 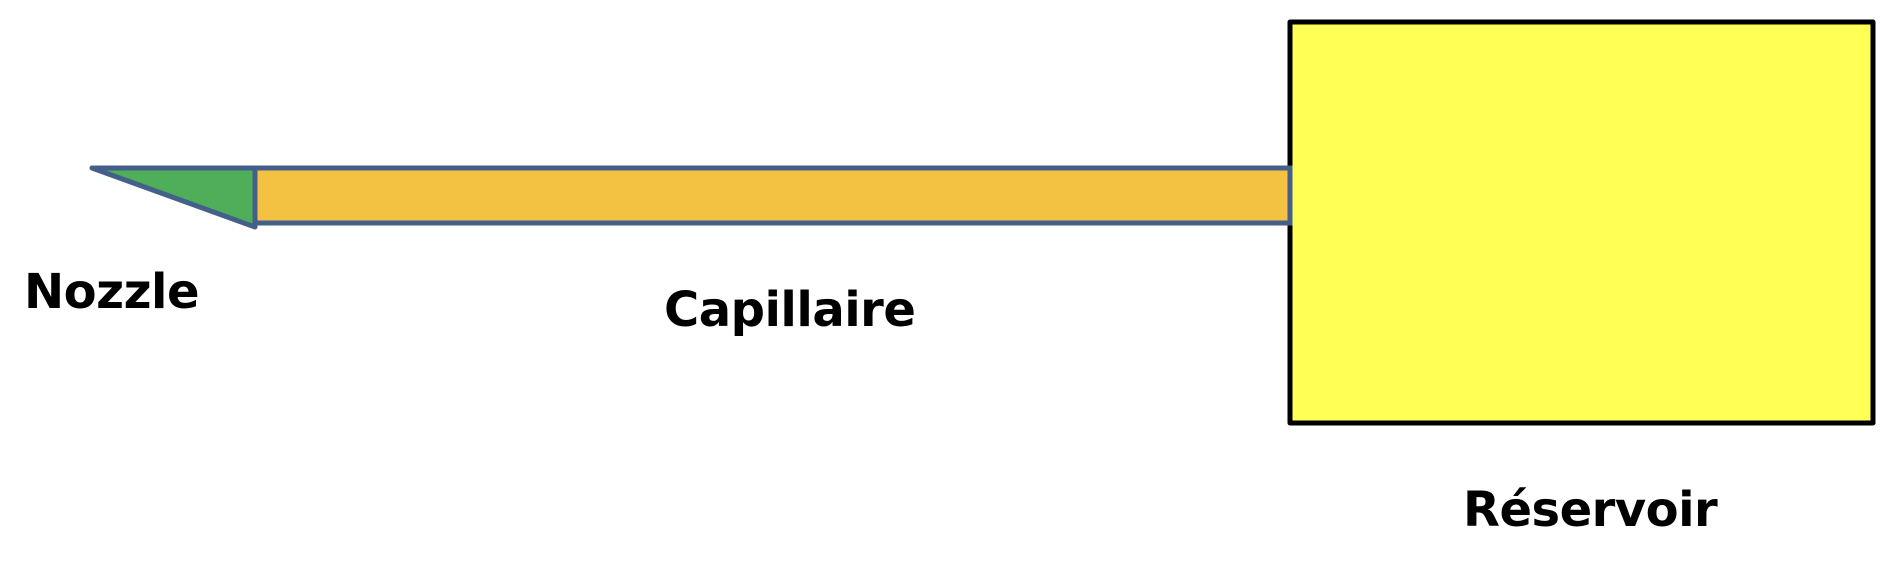 I want to click on nozzle-tip, so click(x=173, y=197).